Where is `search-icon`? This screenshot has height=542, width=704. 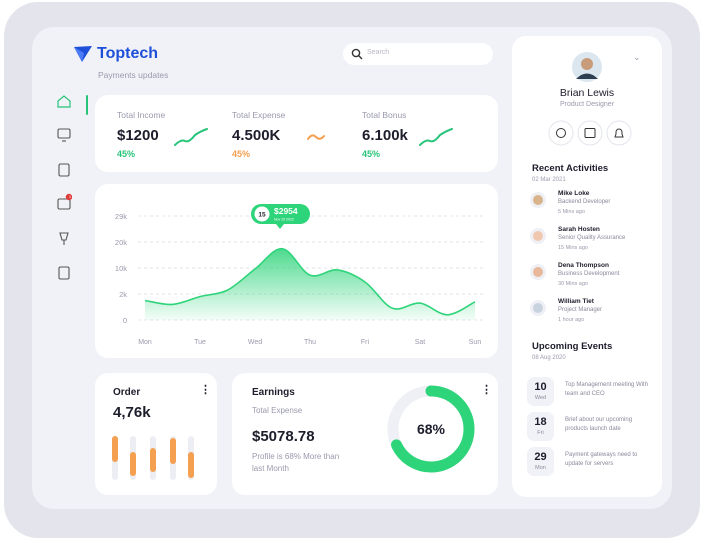 search-icon is located at coordinates (357, 54).